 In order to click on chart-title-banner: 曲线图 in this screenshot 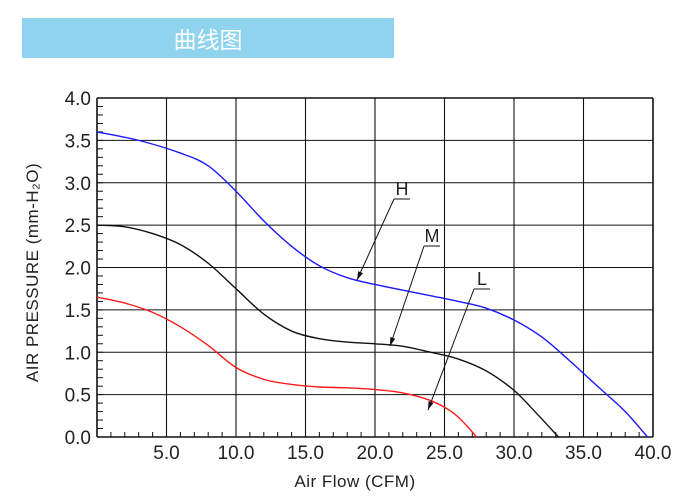, I will do `click(208, 38)`.